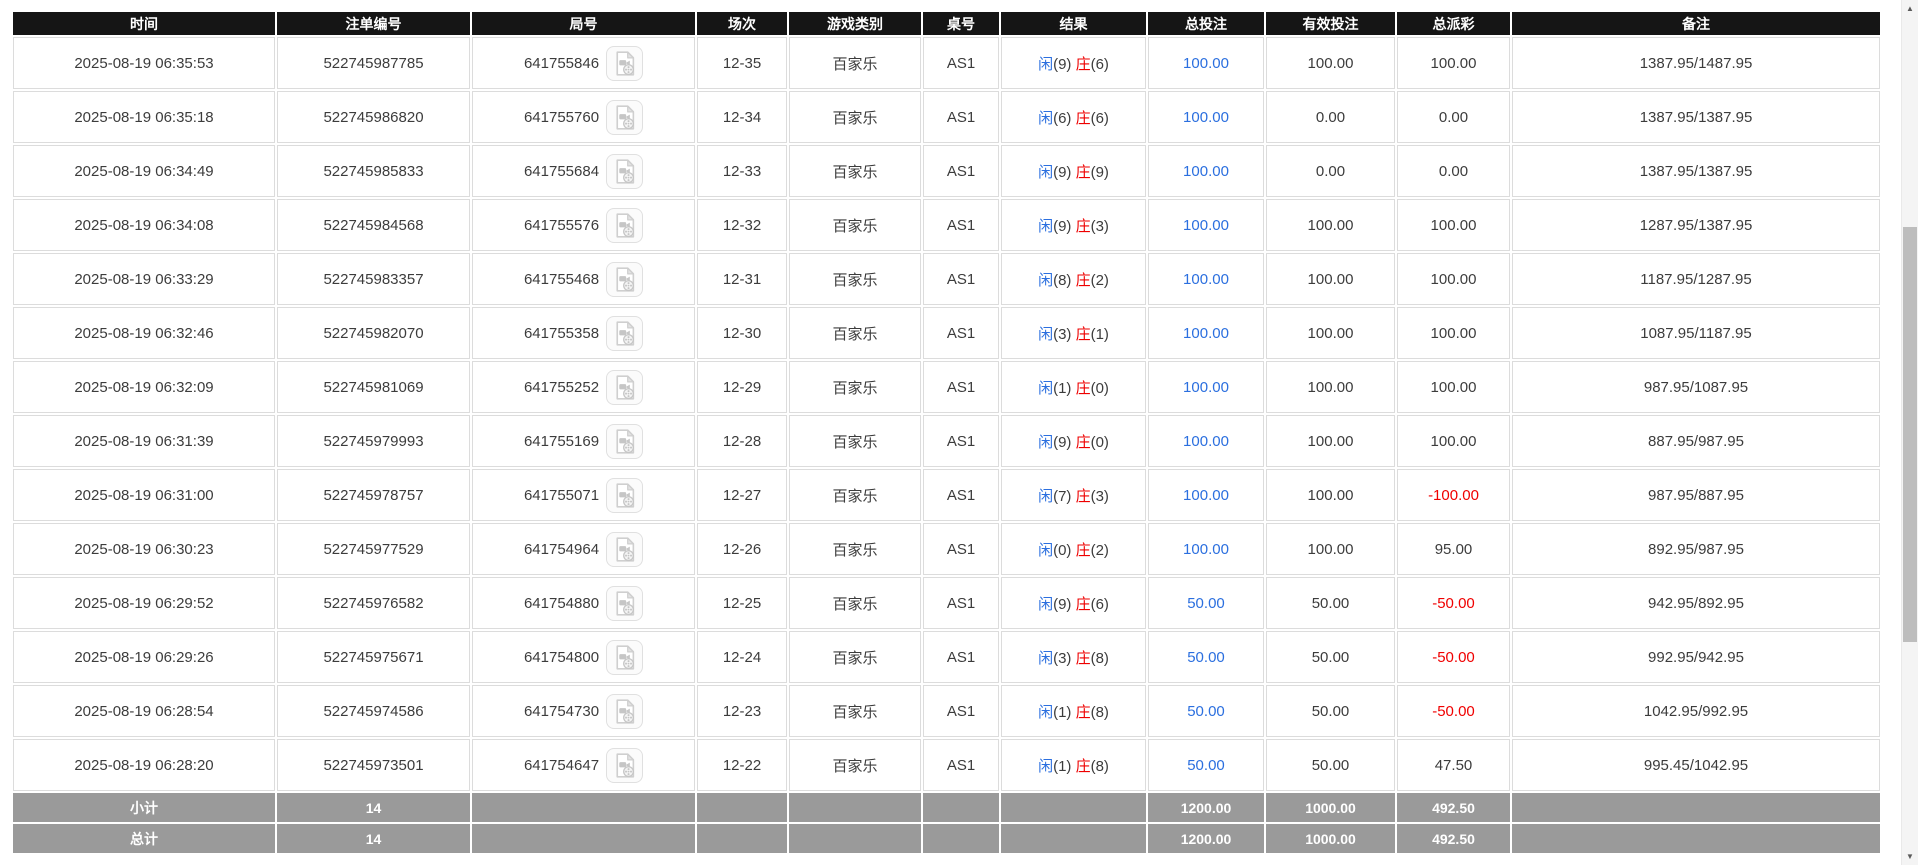 The height and width of the screenshot is (865, 1918). What do you see at coordinates (561, 225) in the screenshot?
I see `round-id-value: 641755576` at bounding box center [561, 225].